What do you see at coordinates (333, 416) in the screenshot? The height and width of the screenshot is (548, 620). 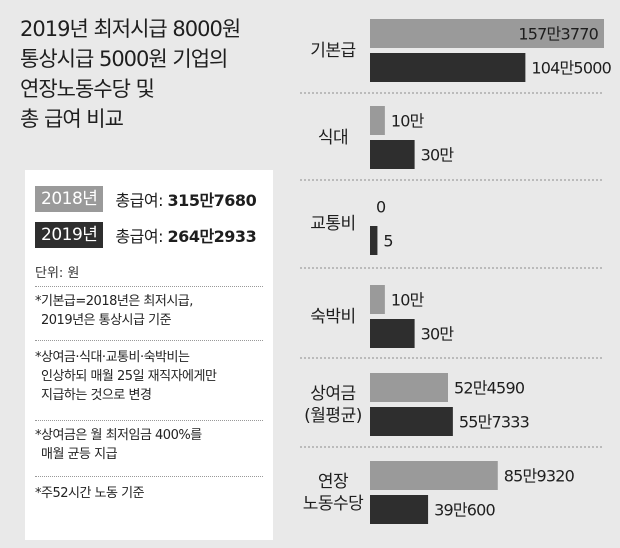 I see `category-label: (월평균)` at bounding box center [333, 416].